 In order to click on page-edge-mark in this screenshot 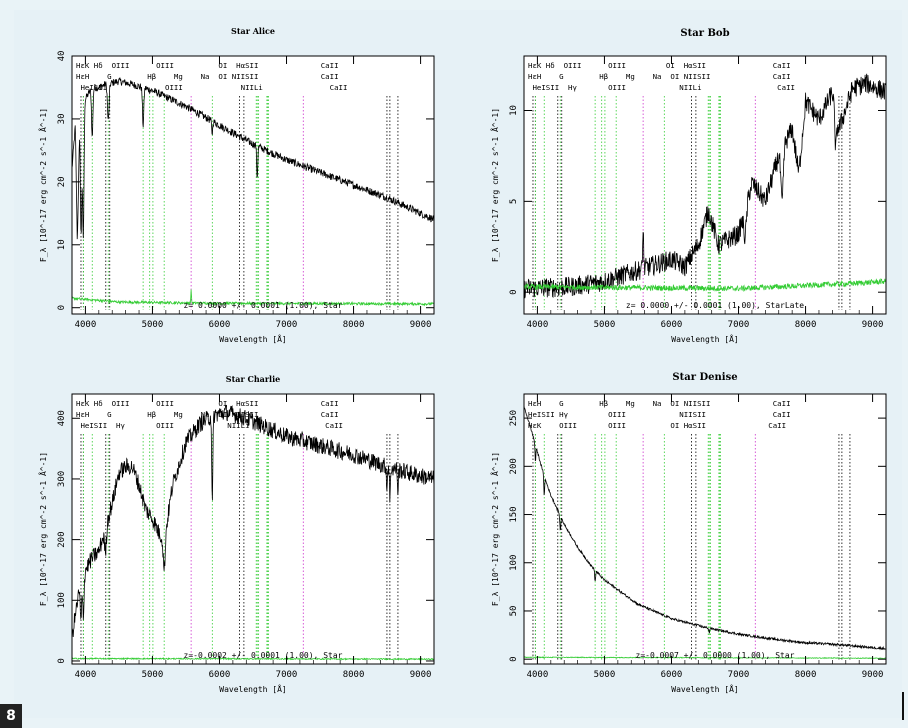, I will do `click(903, 706)`.